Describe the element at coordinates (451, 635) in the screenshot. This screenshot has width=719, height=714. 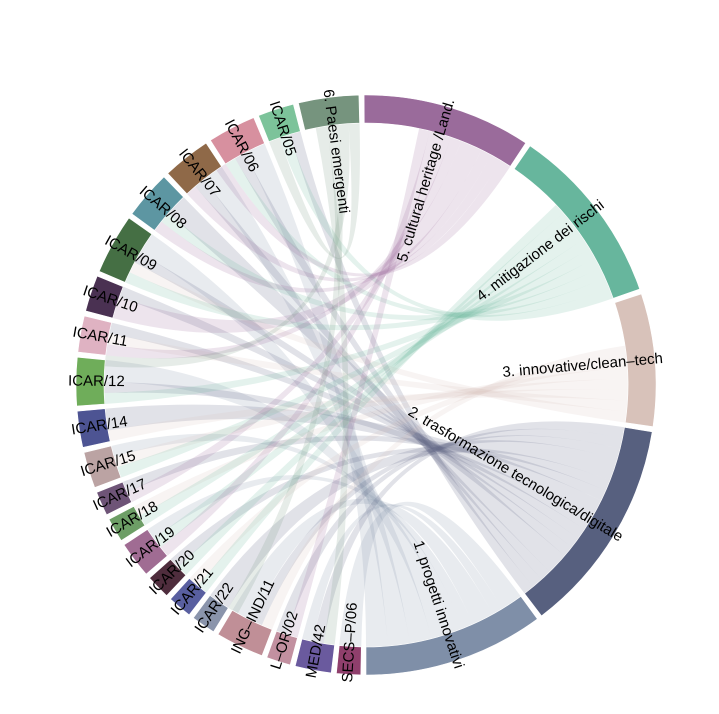
I see `arc-1-progetti-innovativi` at that location.